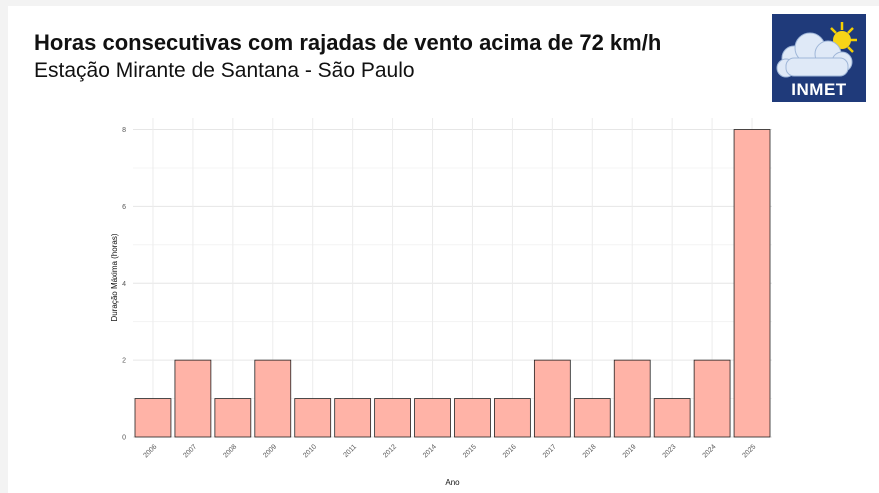 This screenshot has width=879, height=493. What do you see at coordinates (124, 361) in the screenshot?
I see `y-tick-label: 2` at bounding box center [124, 361].